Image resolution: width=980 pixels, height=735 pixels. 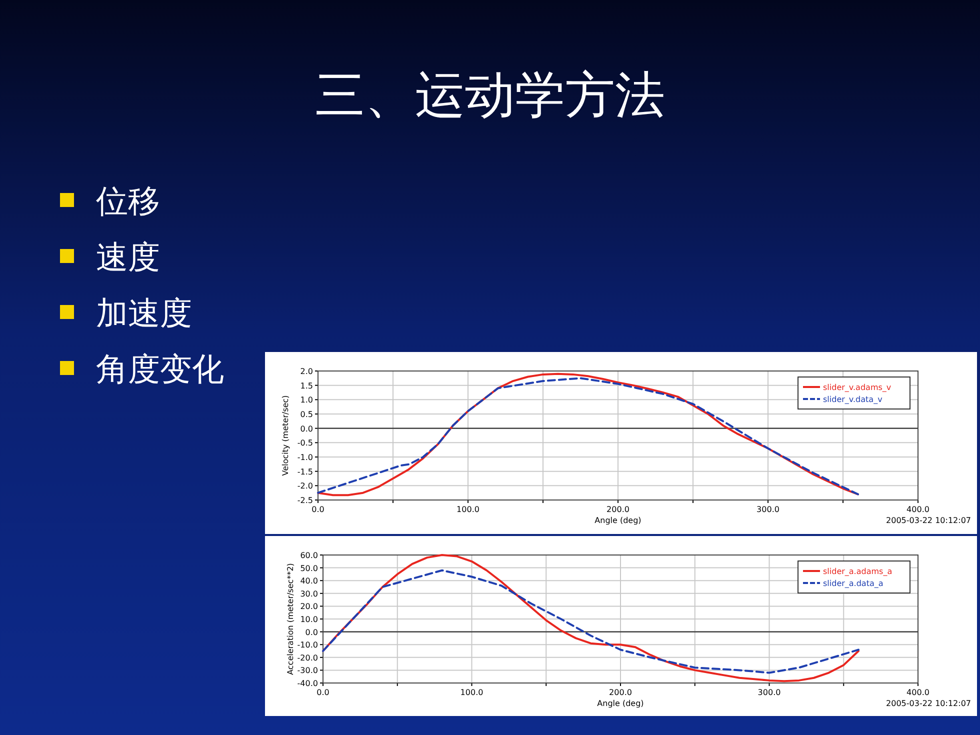 I want to click on y-tick-label: 60.0, so click(x=309, y=555).